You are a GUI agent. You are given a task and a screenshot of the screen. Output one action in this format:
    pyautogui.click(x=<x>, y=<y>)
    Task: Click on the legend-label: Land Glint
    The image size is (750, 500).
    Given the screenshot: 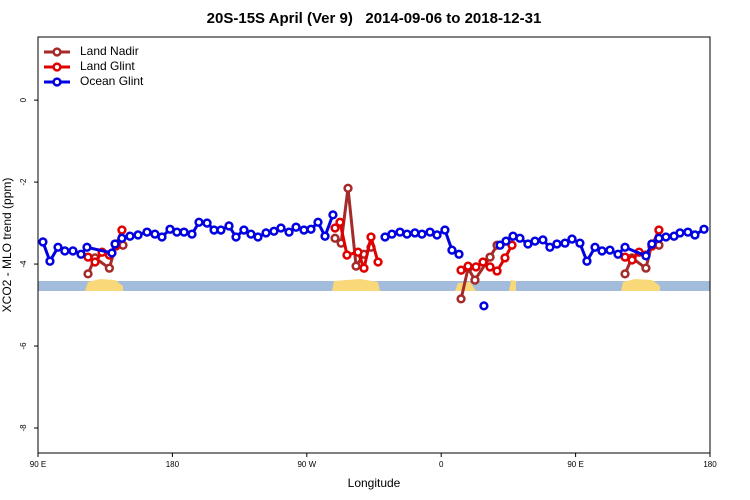 What is the action you would take?
    pyautogui.click(x=107, y=66)
    